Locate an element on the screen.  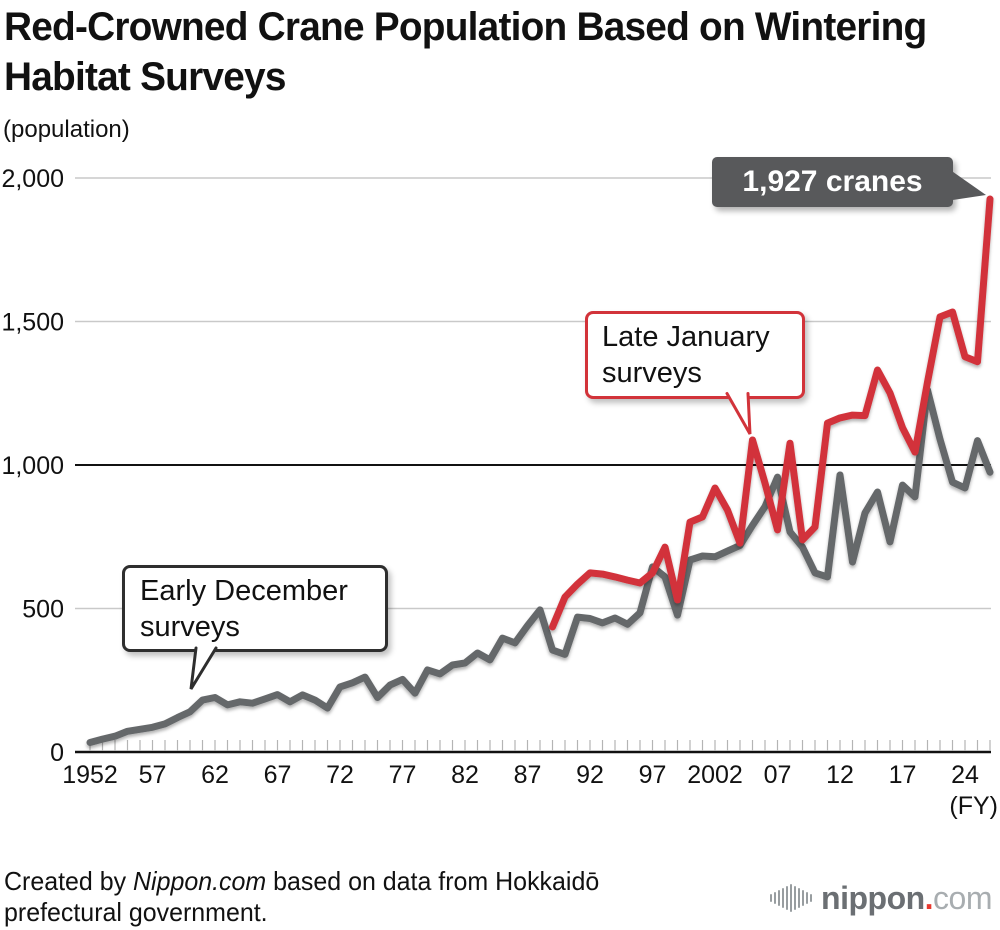
svg-text: 97 is located at coordinates (653, 775).